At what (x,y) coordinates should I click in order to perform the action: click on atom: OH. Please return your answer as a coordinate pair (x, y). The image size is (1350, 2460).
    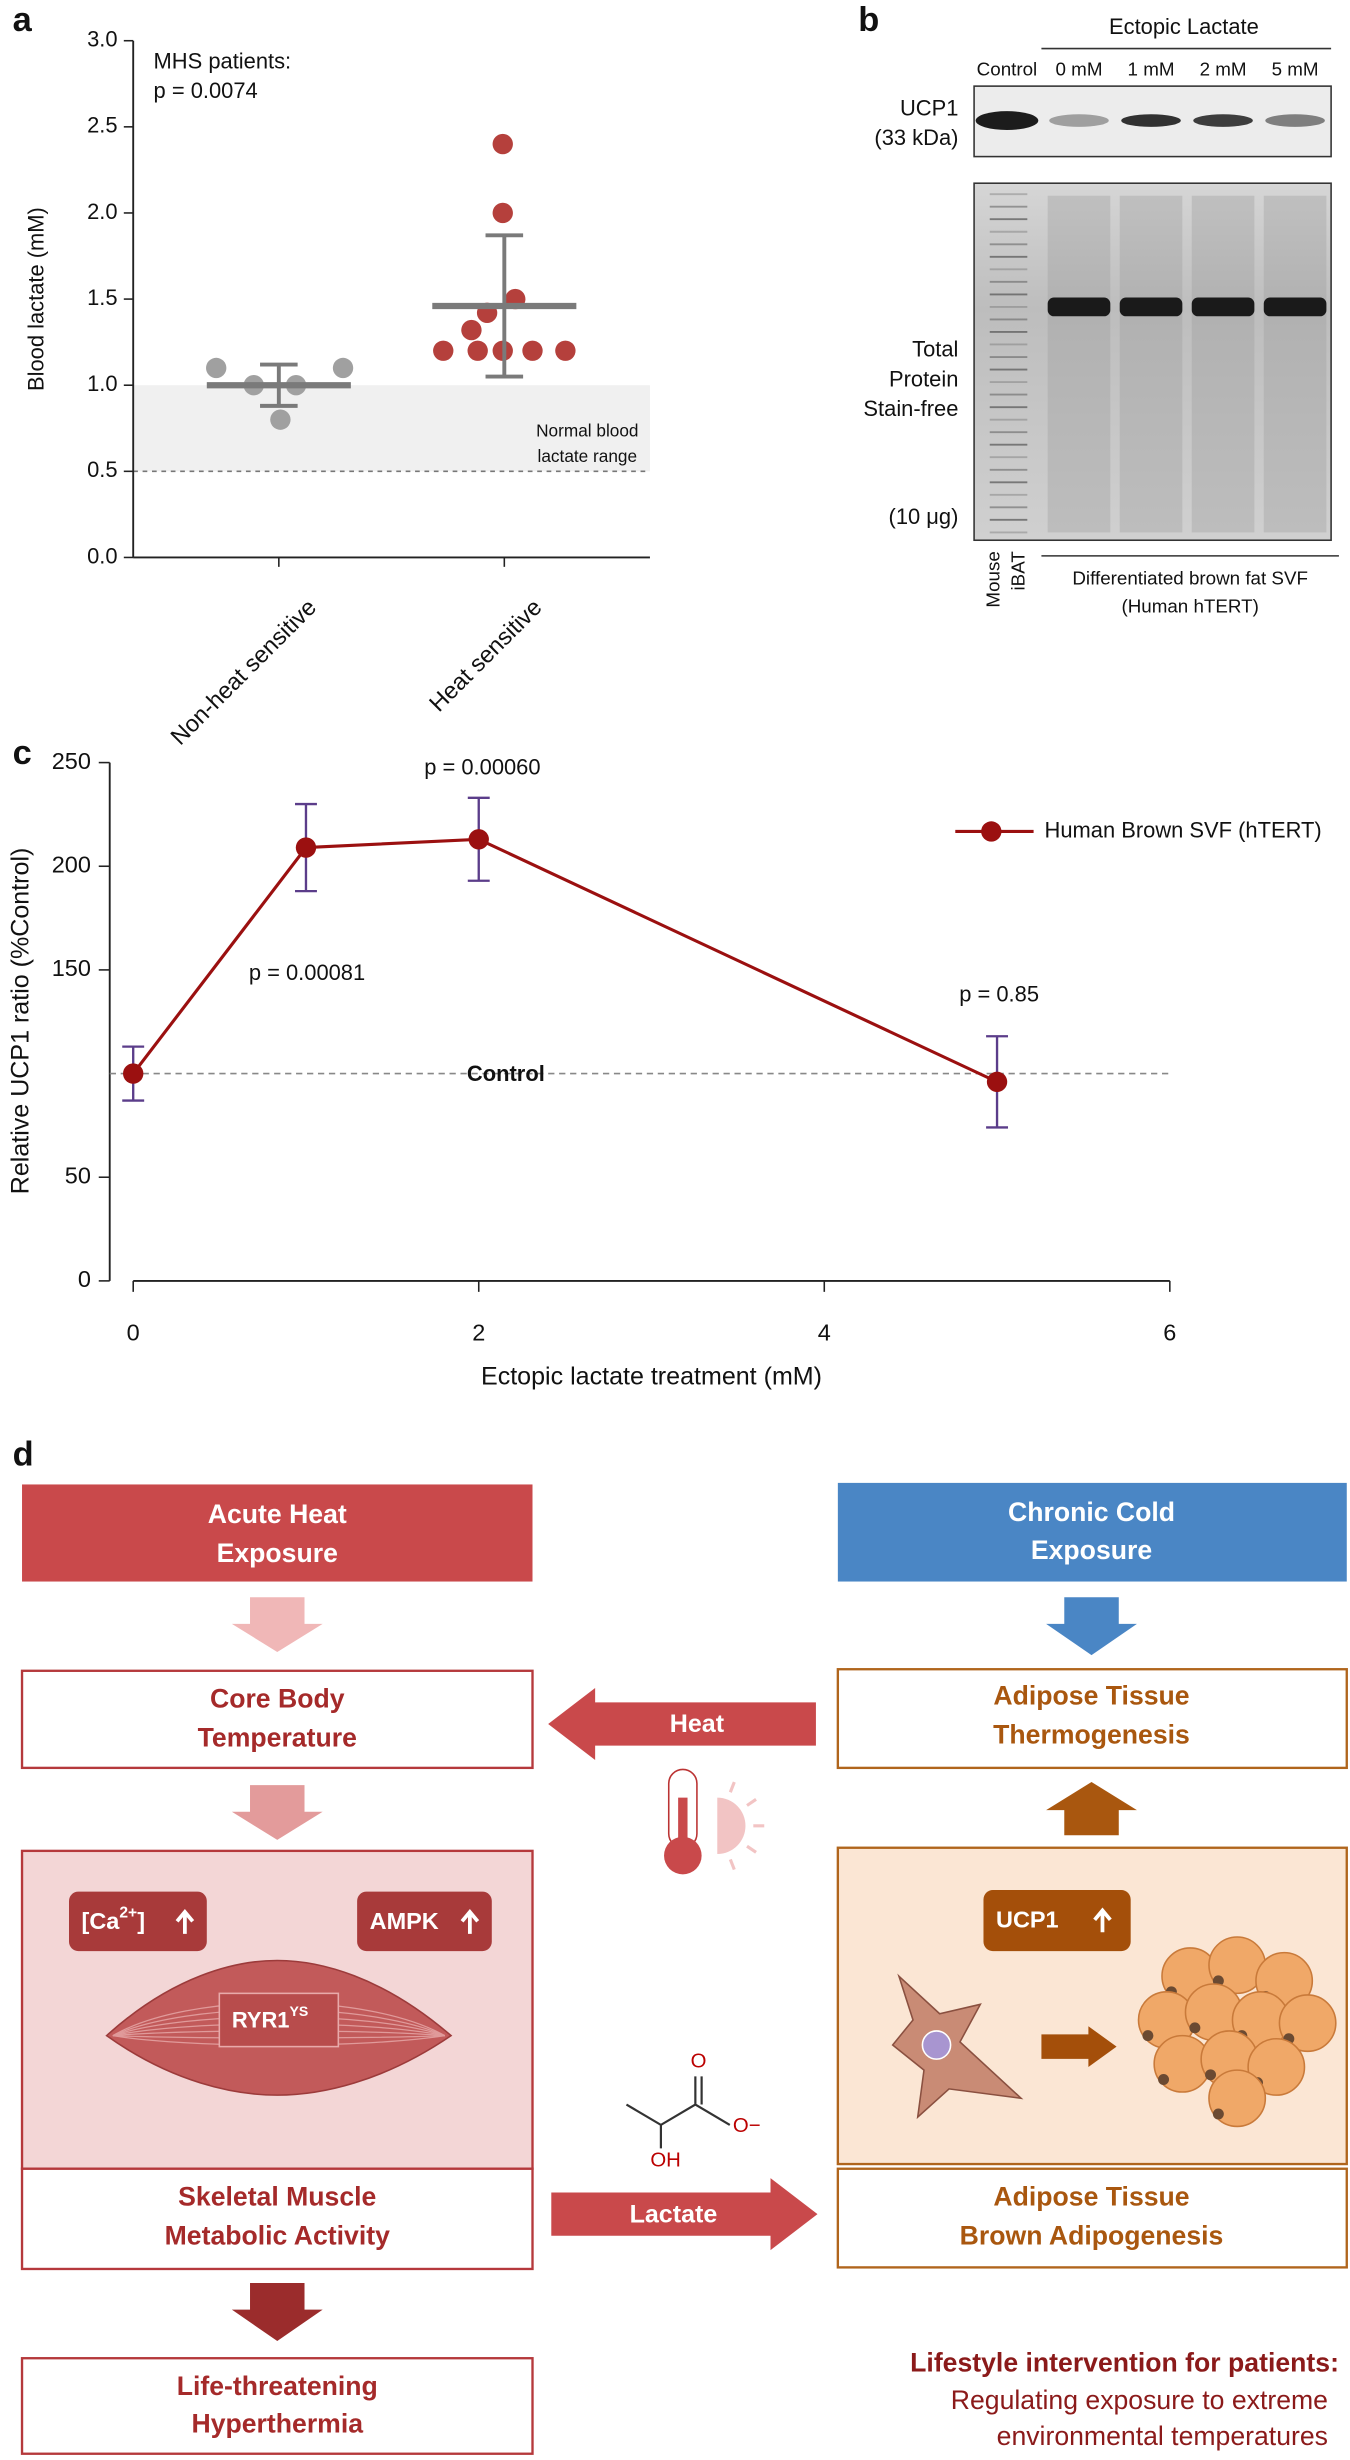
    Looking at the image, I should click on (665, 2160).